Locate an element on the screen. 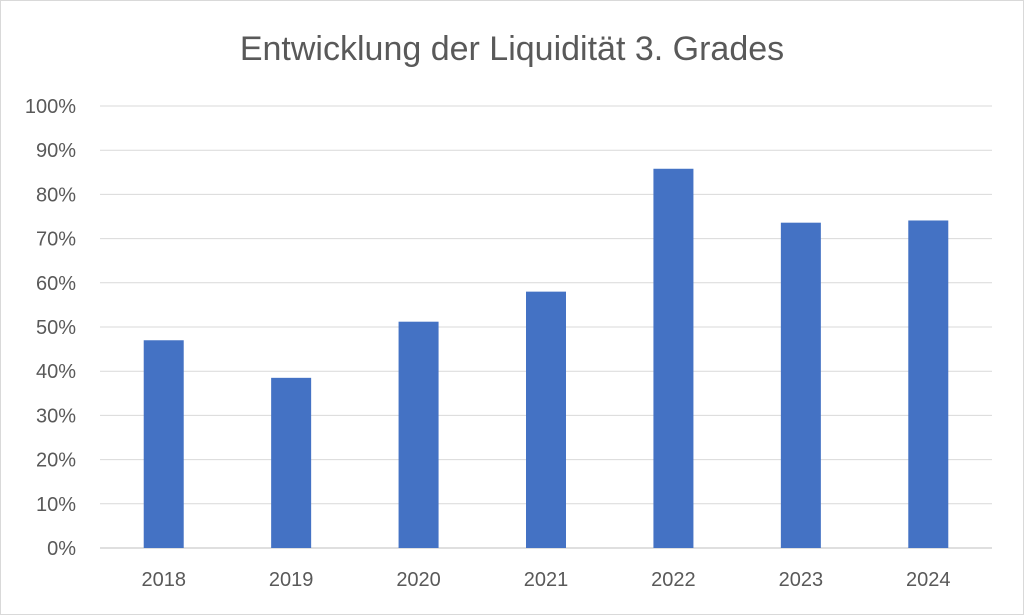 This screenshot has width=1024, height=615. y-tick-label: 90% is located at coordinates (56, 151).